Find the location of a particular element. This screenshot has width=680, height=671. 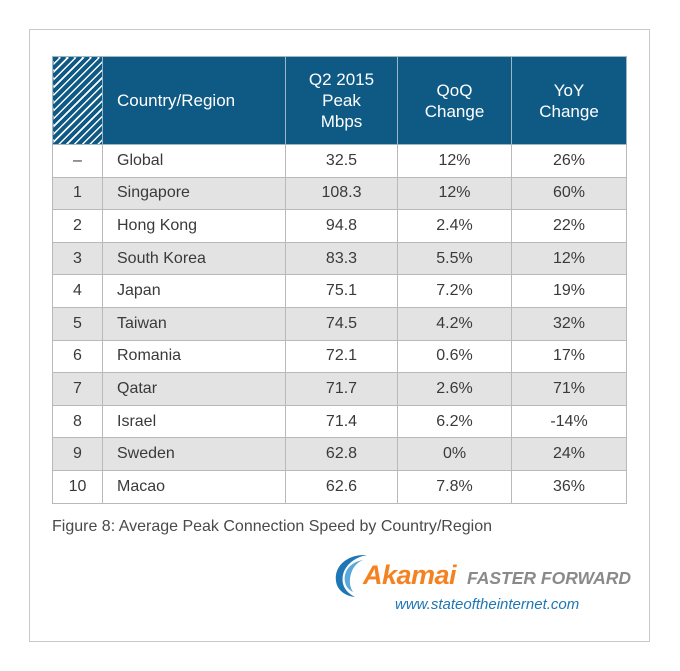

peak-cell: 62.8 is located at coordinates (341, 454).